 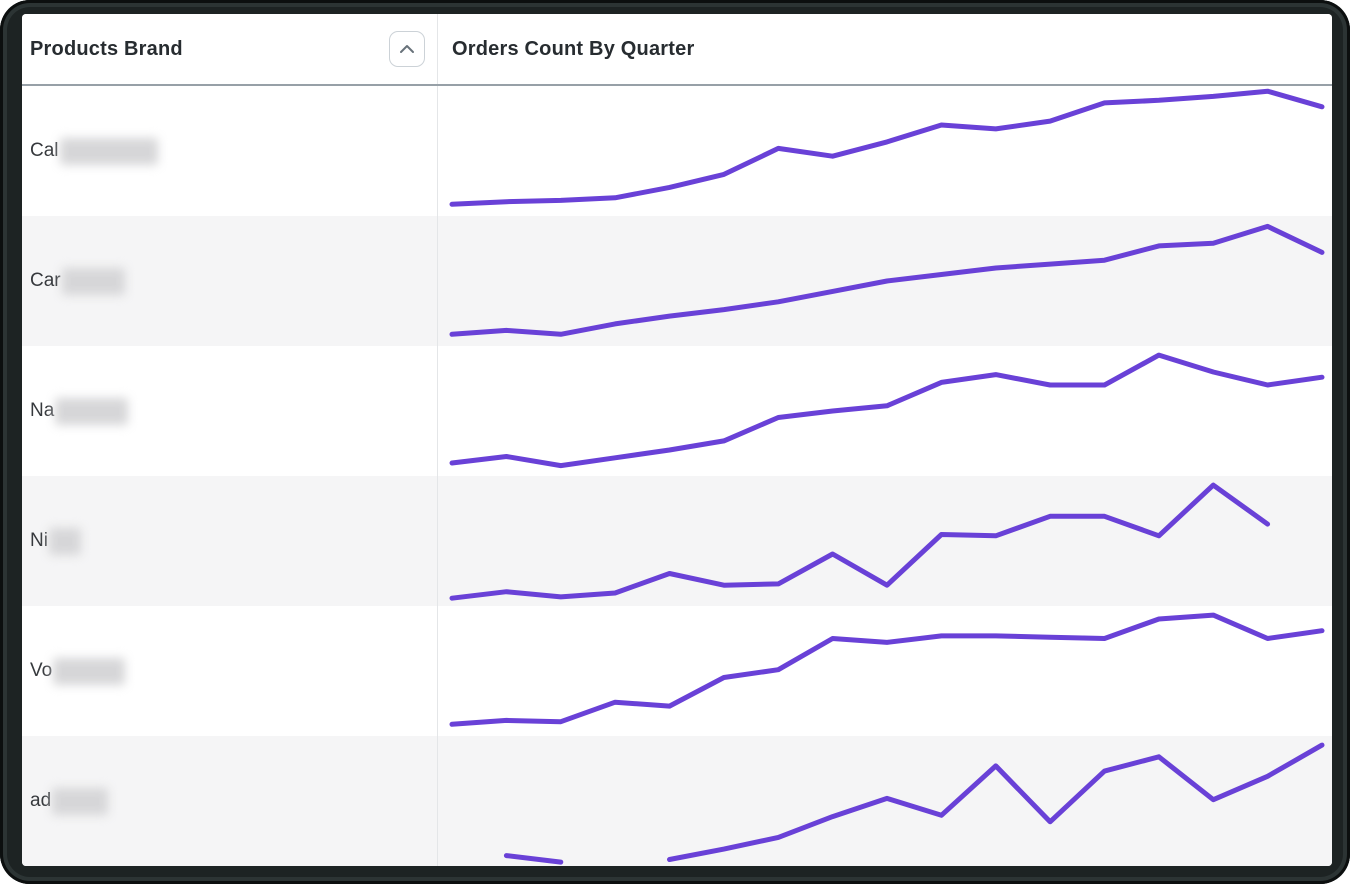 What do you see at coordinates (230, 671) in the screenshot?
I see `brand-cell: Vo` at bounding box center [230, 671].